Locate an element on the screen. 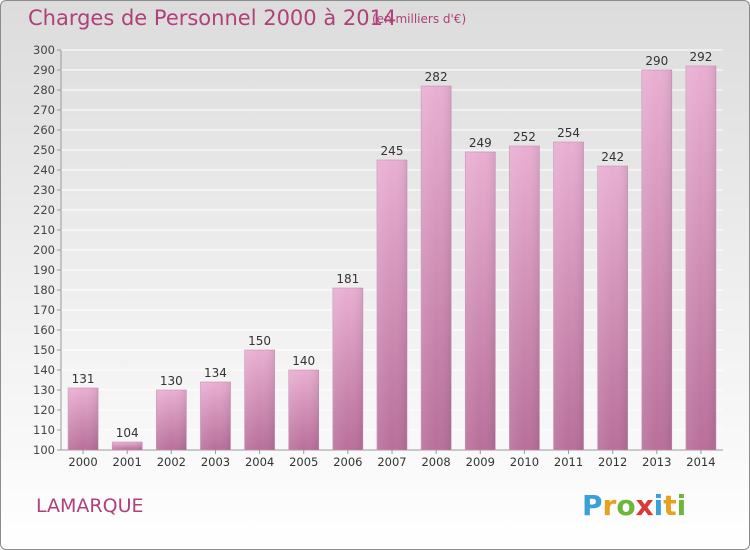 This screenshot has height=550, width=750. y-tick-label: 250 is located at coordinates (44, 150).